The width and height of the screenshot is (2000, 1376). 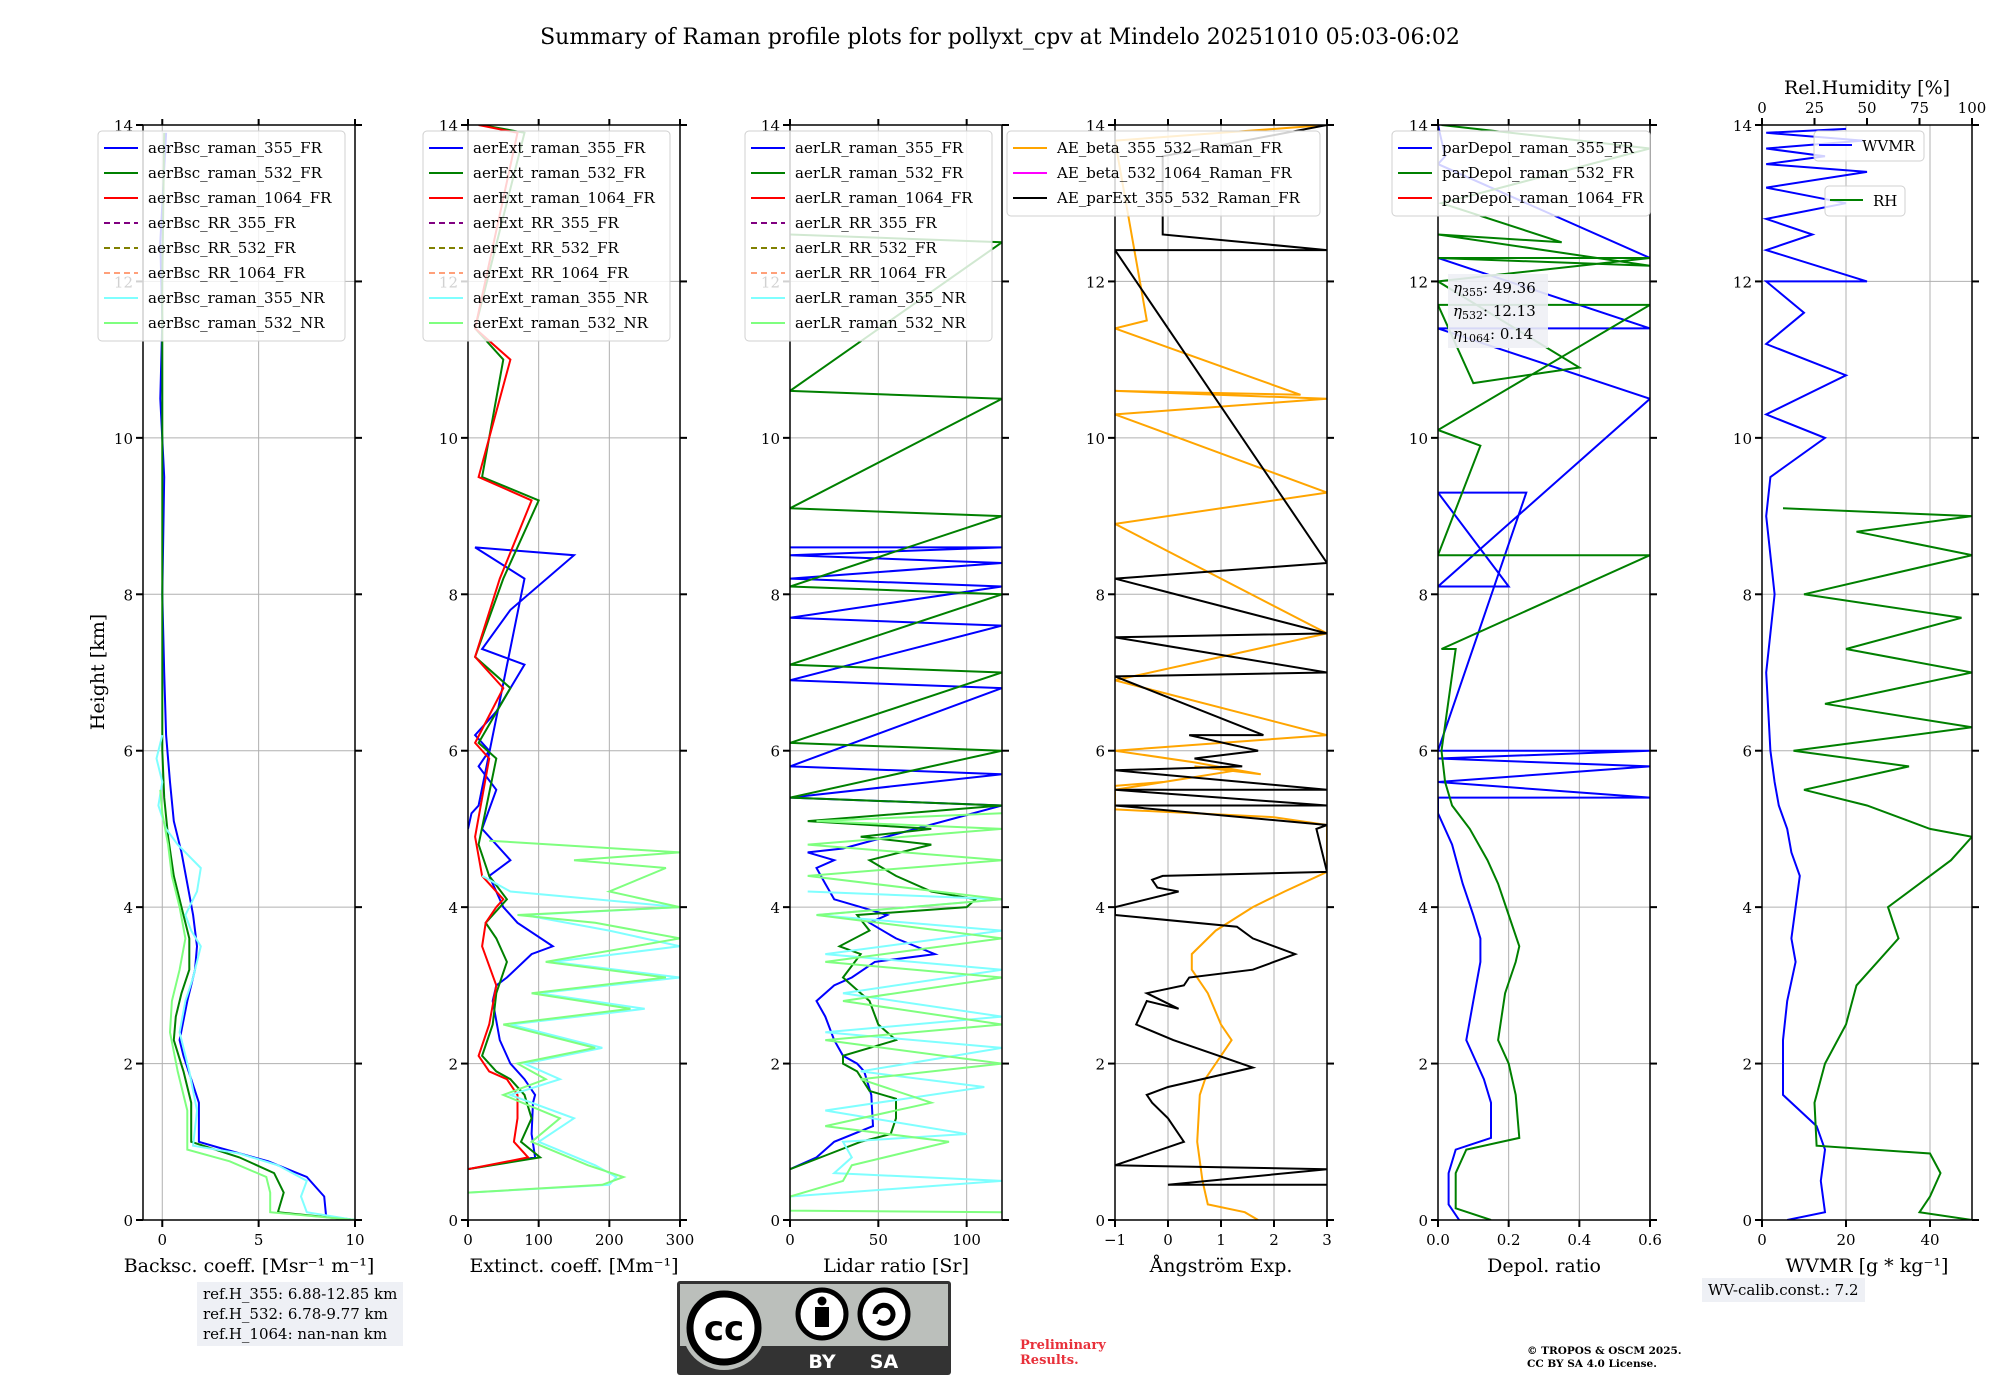 What do you see at coordinates (821, 1362) in the screenshot?
I see `badge-by-text: BY` at bounding box center [821, 1362].